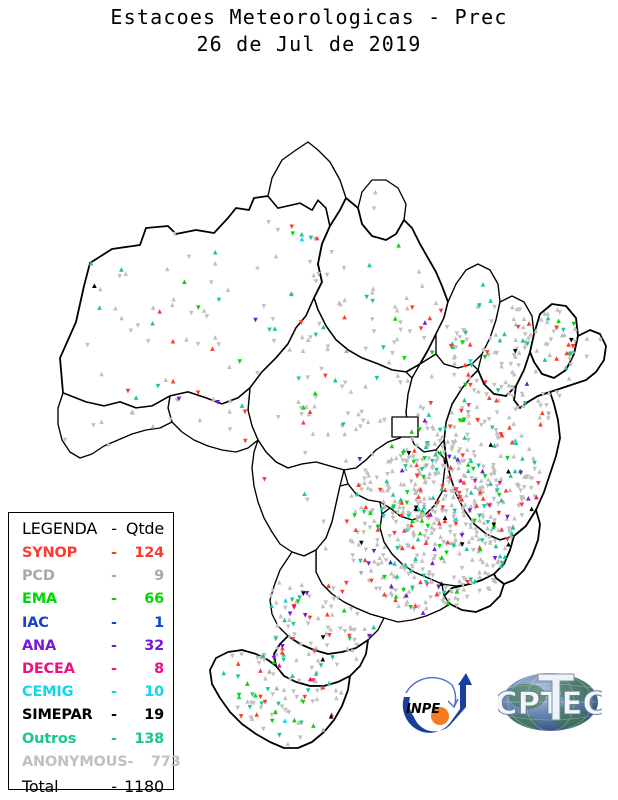 This screenshot has height=800, width=618. Describe the element at coordinates (75, 761) in the screenshot. I see `legend-label: ANONYMOUS` at that location.